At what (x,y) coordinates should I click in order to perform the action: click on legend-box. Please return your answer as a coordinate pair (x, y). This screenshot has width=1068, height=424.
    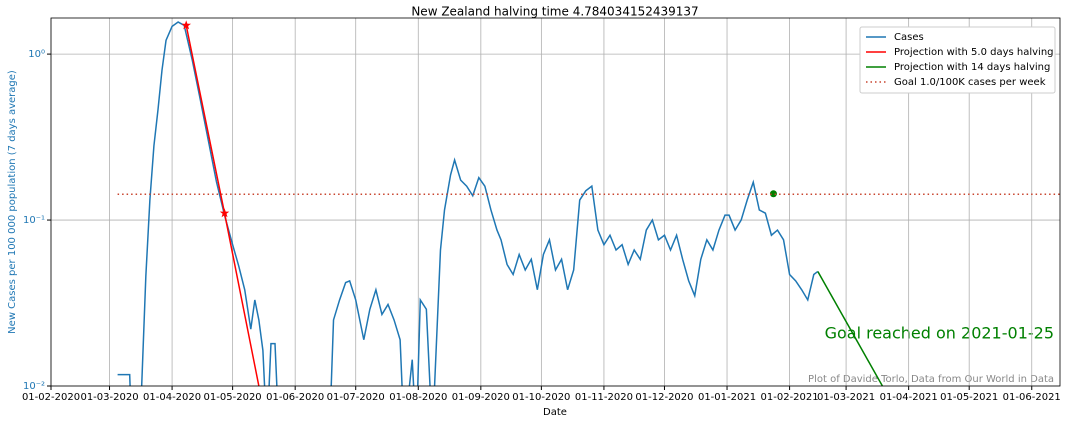
    Looking at the image, I should click on (957, 60).